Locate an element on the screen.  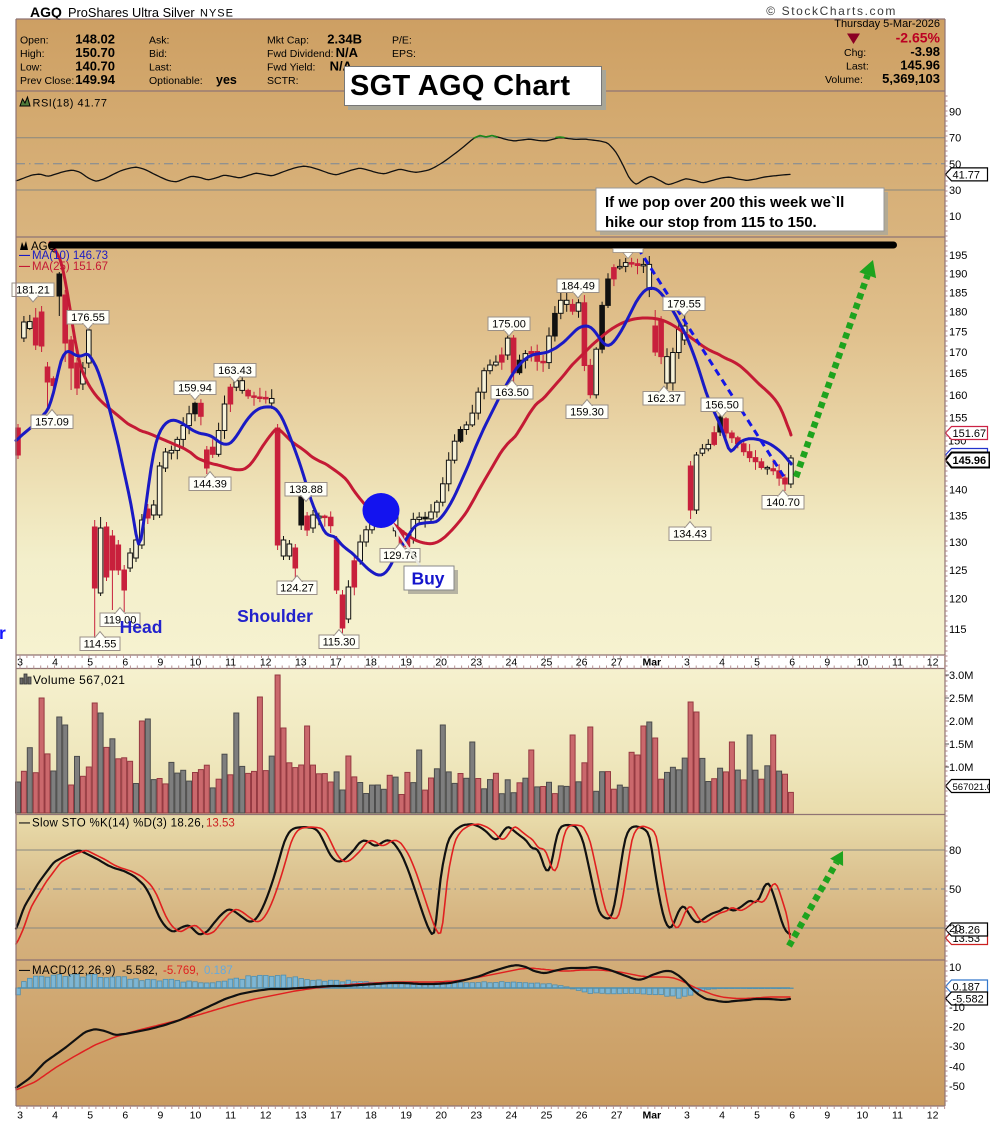
svg-text: 145.96 is located at coordinates (970, 461).